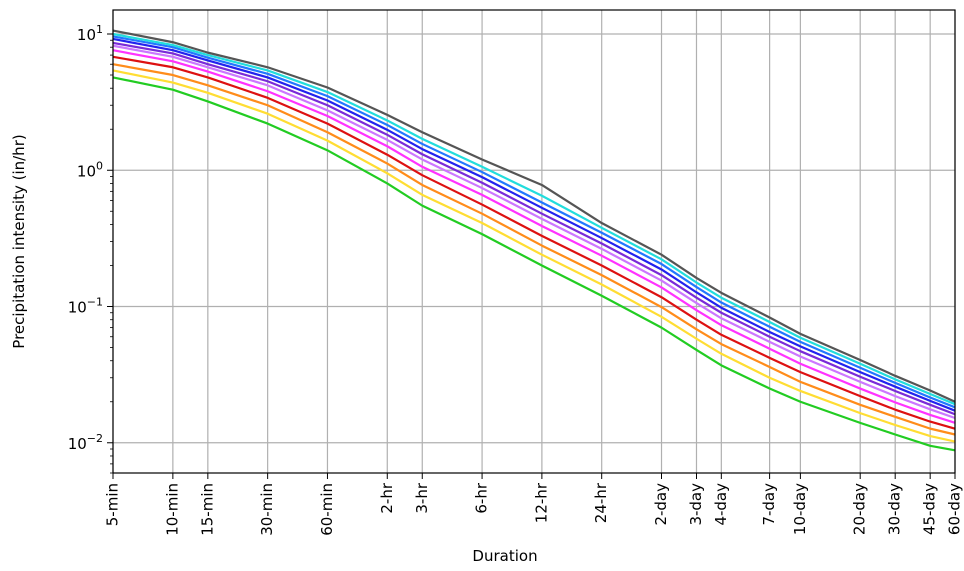 This screenshot has width=964, height=571. I want to click on x-tick-label: 4-day, so click(721, 504).